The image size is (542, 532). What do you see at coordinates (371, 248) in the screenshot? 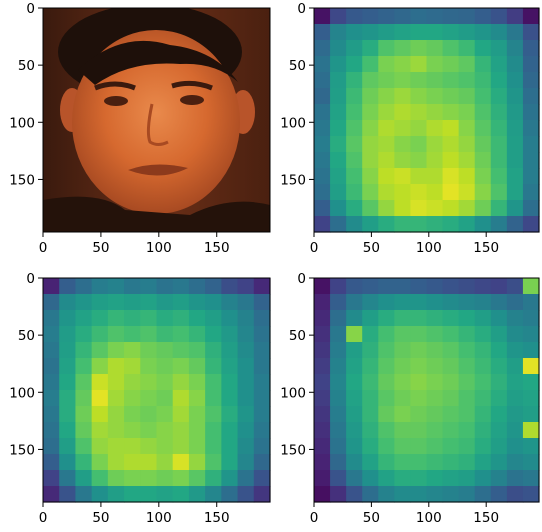
I see `heatmap-1-xtick-label: 50` at bounding box center [371, 248].